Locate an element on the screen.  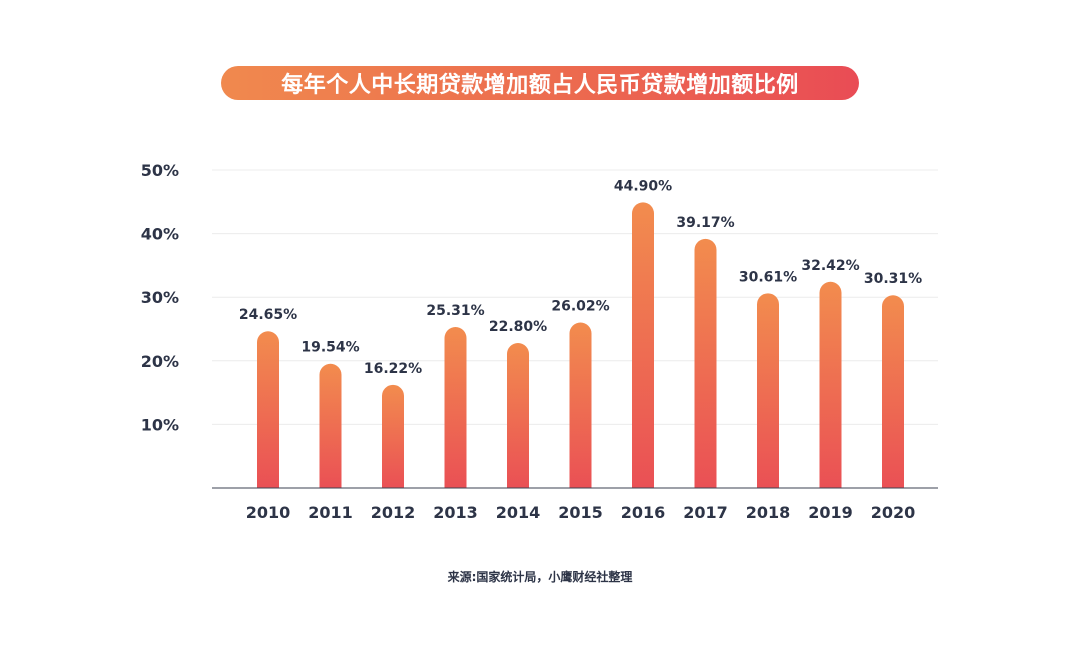
chart-title-banner: 每年个人中长期贷款增加额占人民币贷款增加额比例 is located at coordinates (540, 83).